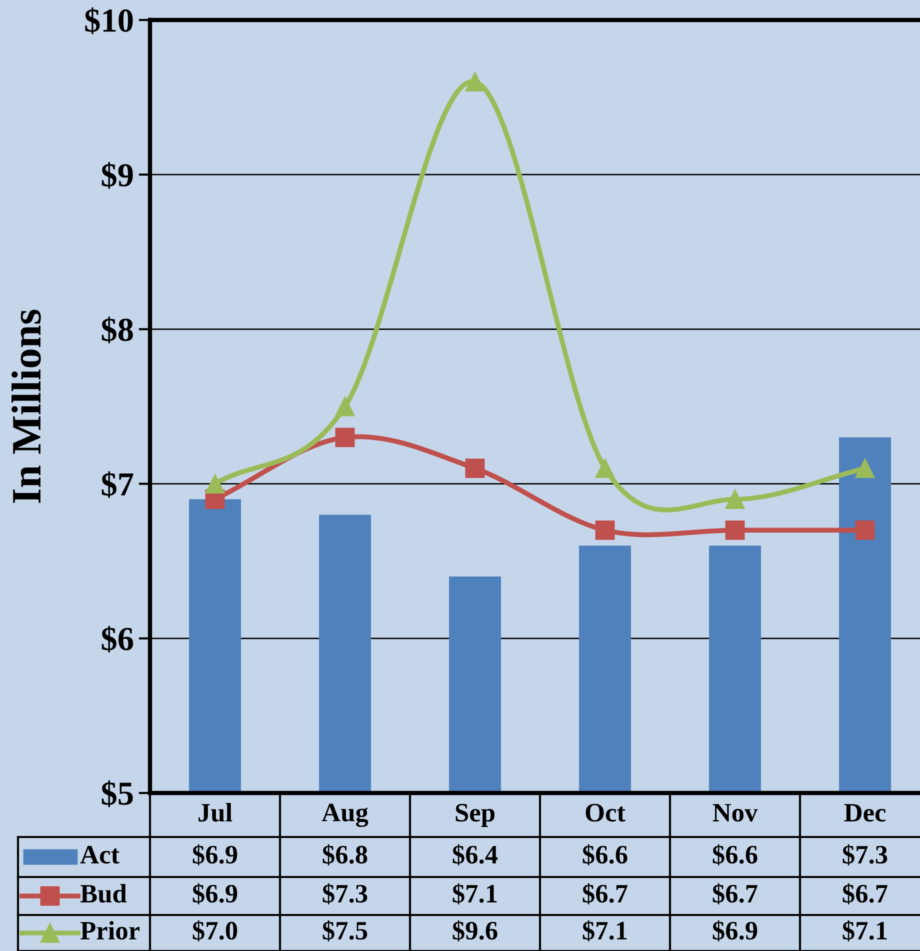 This screenshot has height=951, width=920. What do you see at coordinates (345, 931) in the screenshot?
I see `data-label: $7.5` at bounding box center [345, 931].